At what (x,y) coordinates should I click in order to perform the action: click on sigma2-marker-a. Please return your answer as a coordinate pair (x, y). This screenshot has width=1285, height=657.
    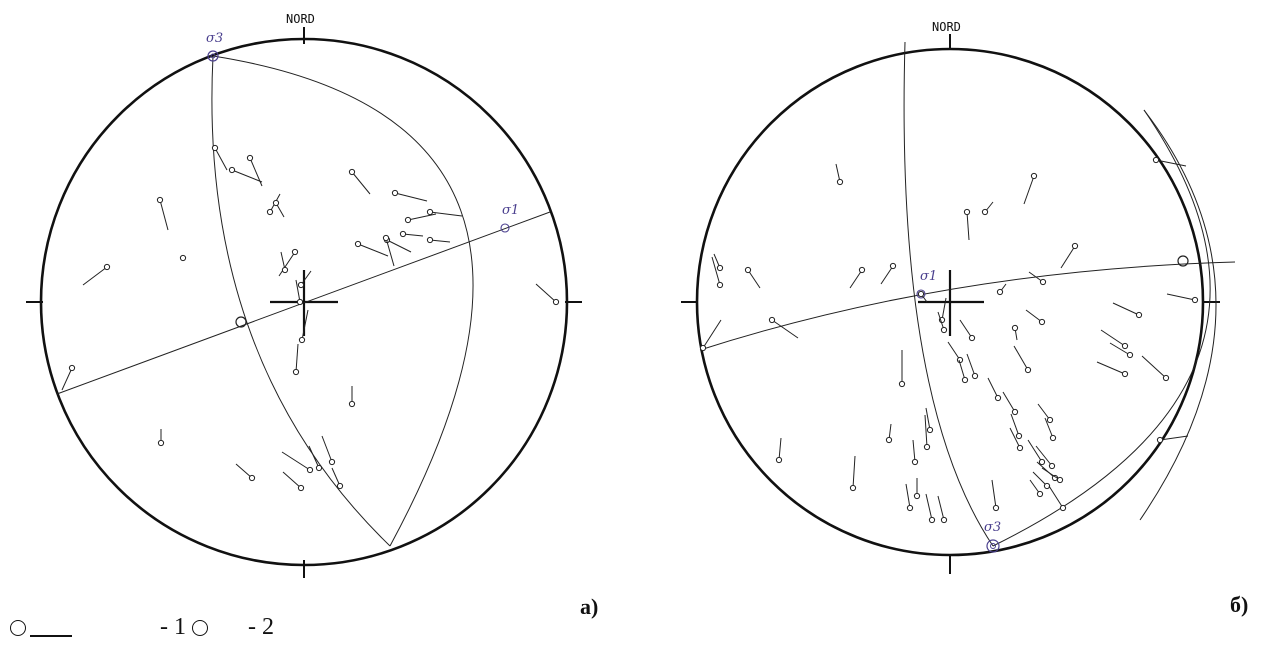
    Looking at the image, I should click on (241, 322).